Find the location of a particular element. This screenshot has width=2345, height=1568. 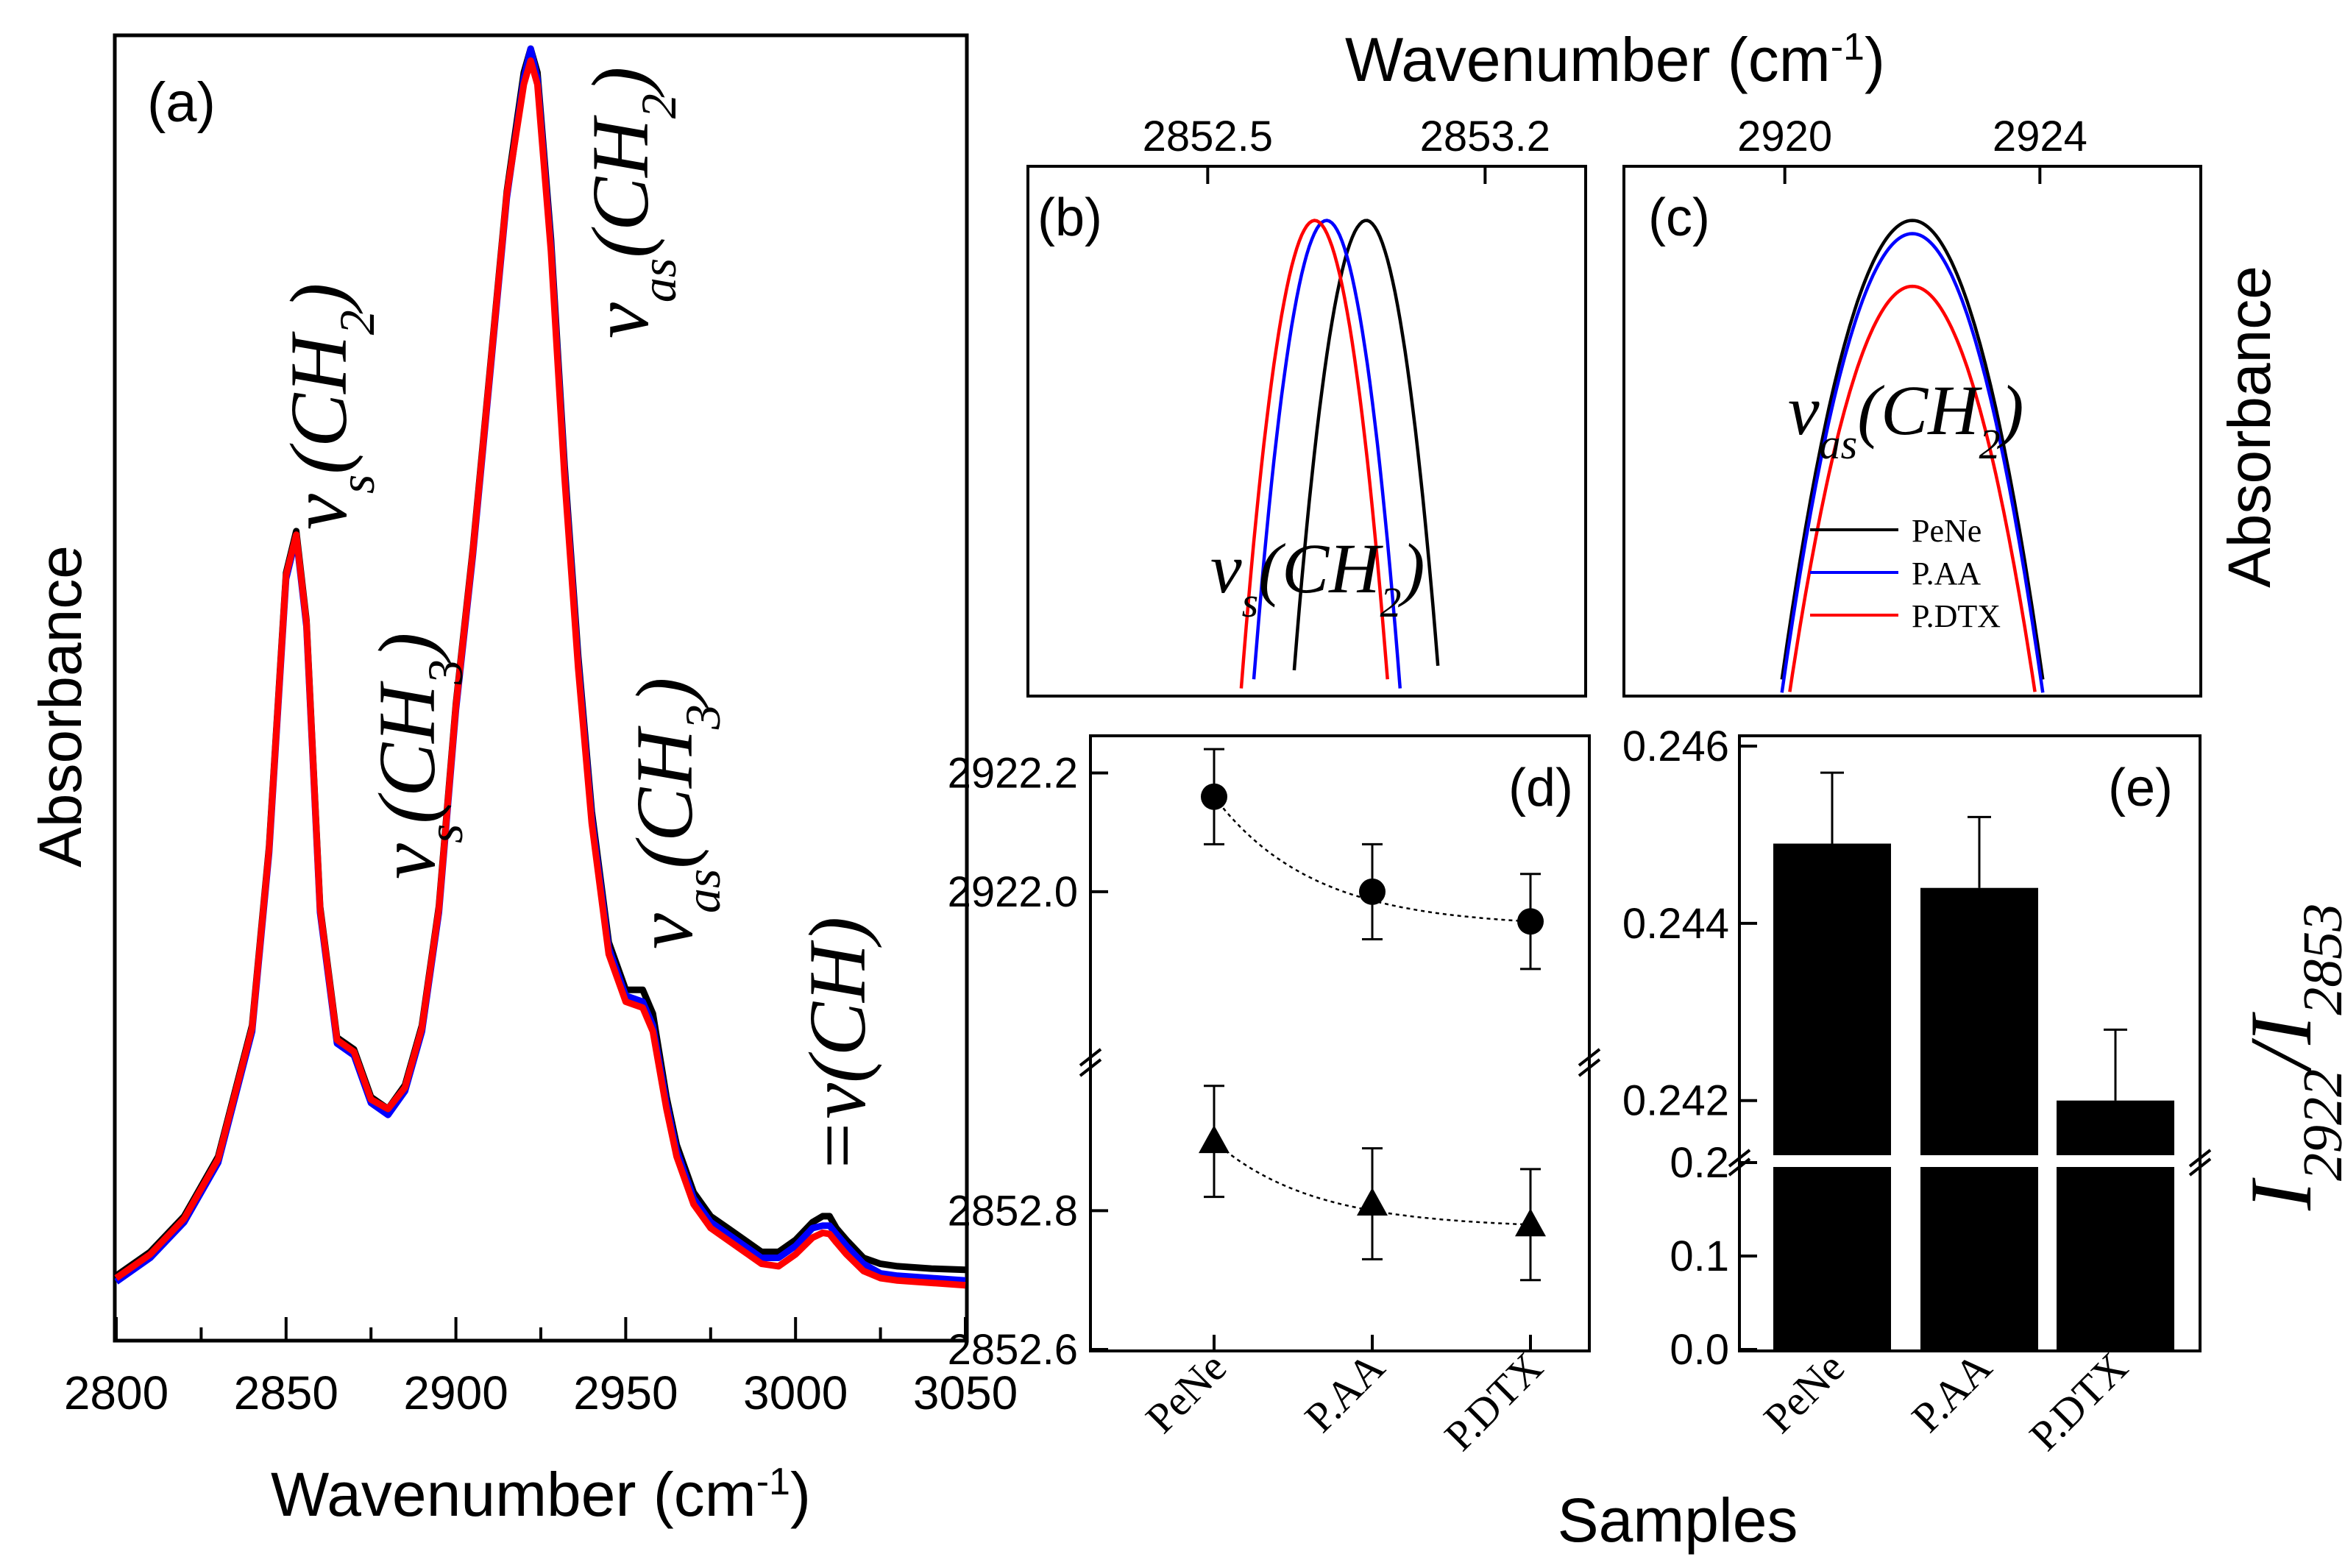

panel-a-annotation: νs(CH2) is located at coordinates (329, 406).